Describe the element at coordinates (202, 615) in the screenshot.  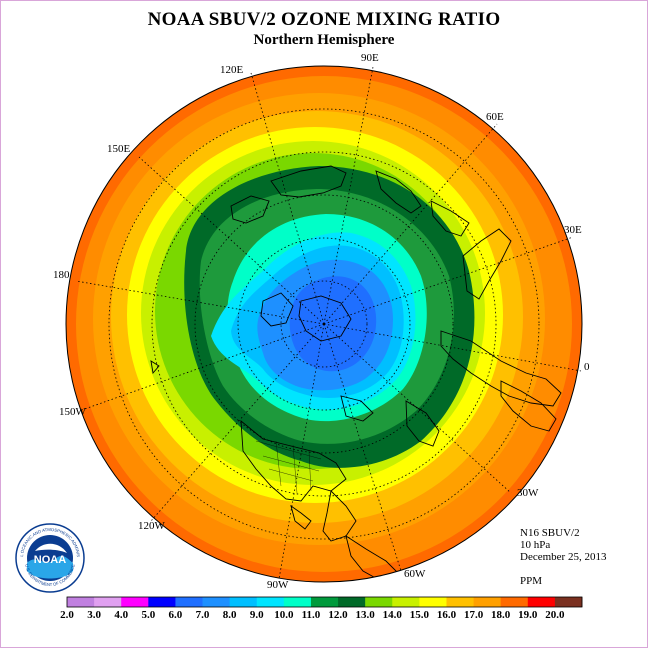
I see `colorbar-tick-label: 7.0` at that location.